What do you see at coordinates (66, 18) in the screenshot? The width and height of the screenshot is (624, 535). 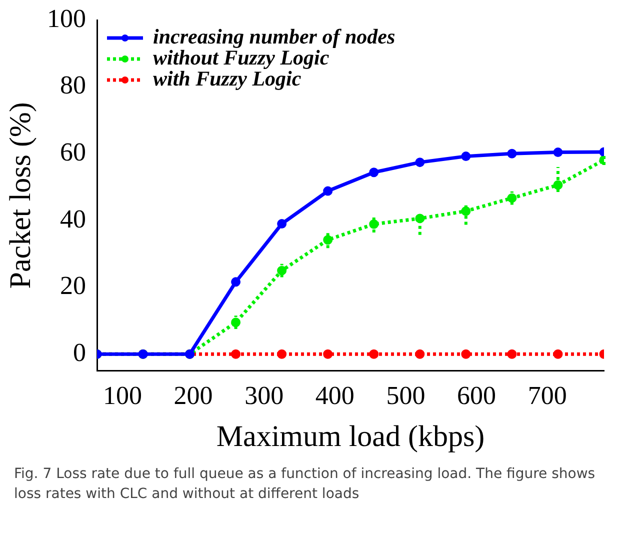 I see `y-tick-label: 100` at bounding box center [66, 18].